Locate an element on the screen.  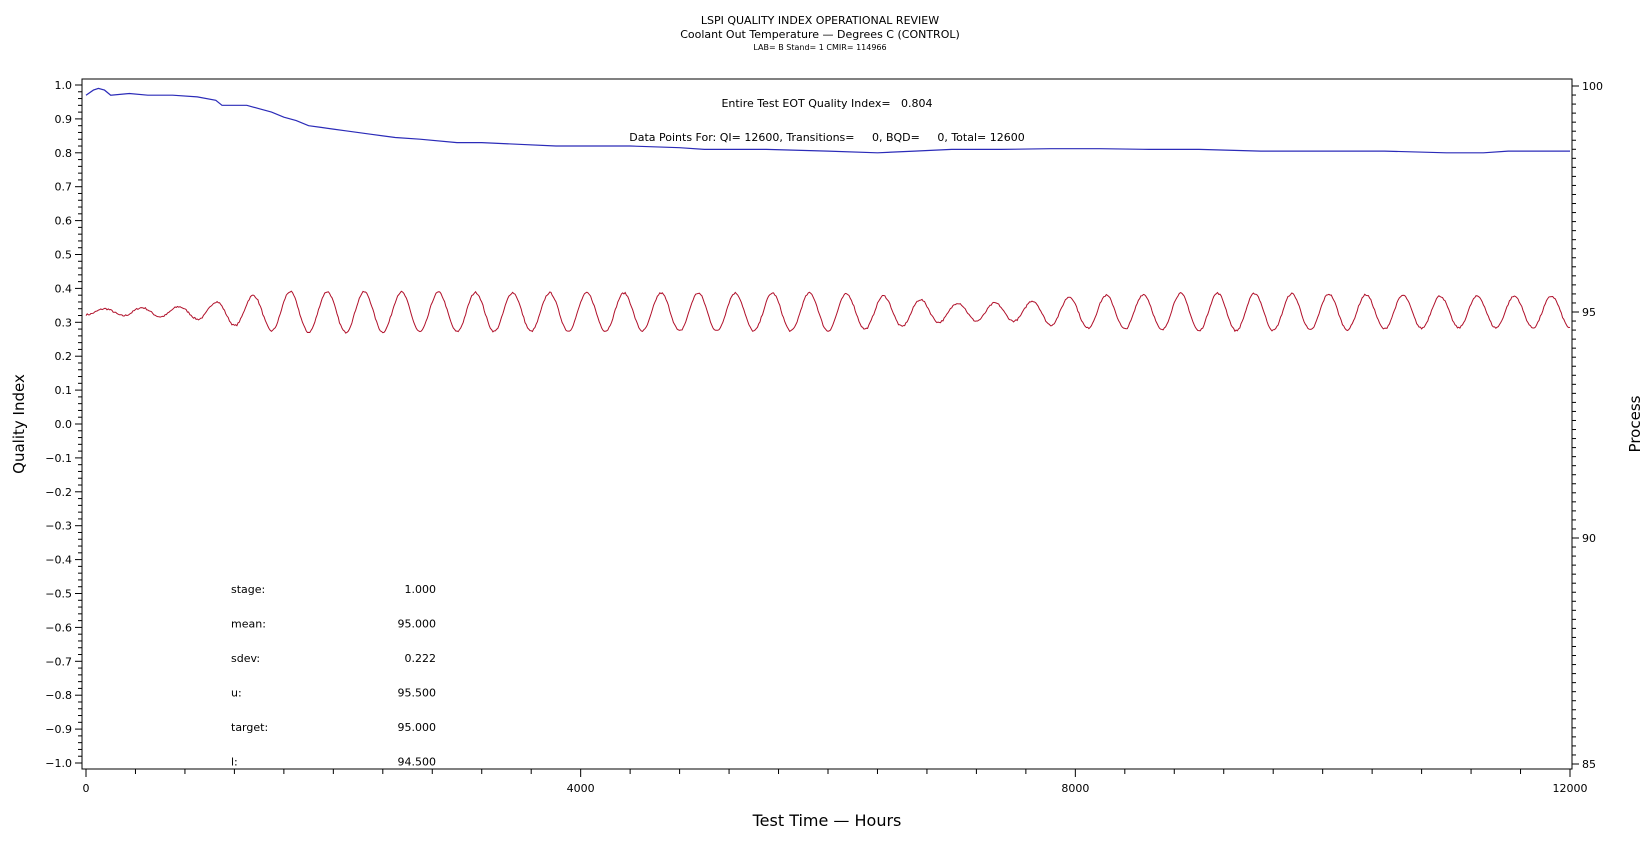
y-right-tick-label: 85 is located at coordinates (1589, 764).